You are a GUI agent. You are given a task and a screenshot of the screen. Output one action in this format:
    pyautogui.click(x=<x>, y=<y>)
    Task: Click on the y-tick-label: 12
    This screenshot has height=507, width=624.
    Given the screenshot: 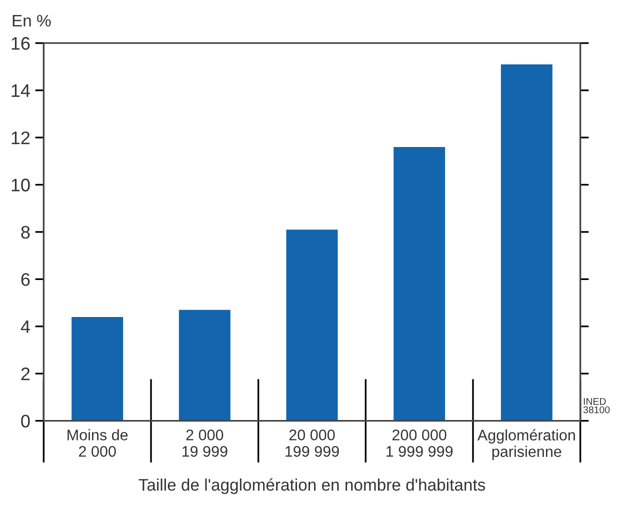 What is the action you would take?
    pyautogui.click(x=21, y=137)
    